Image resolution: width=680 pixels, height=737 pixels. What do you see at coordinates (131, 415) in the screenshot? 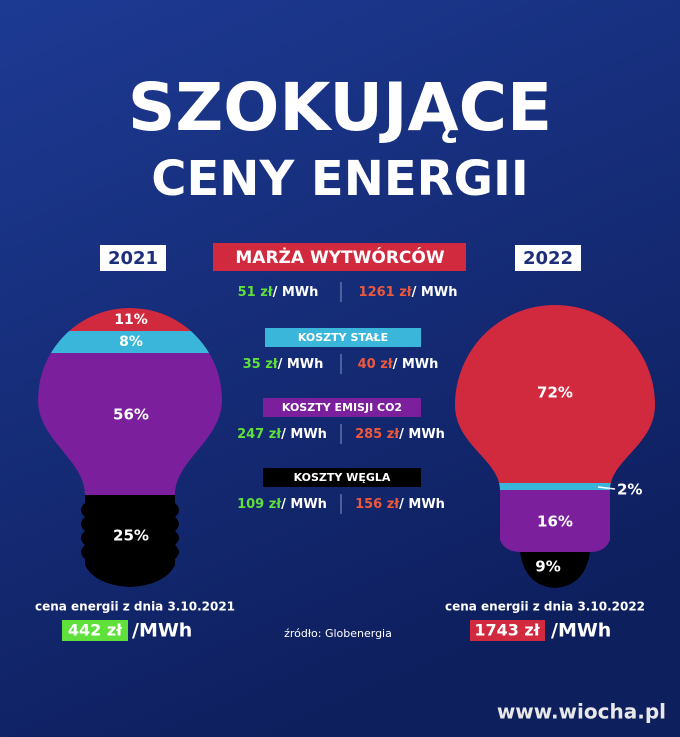
I see `segment-label: 56%` at bounding box center [131, 415].